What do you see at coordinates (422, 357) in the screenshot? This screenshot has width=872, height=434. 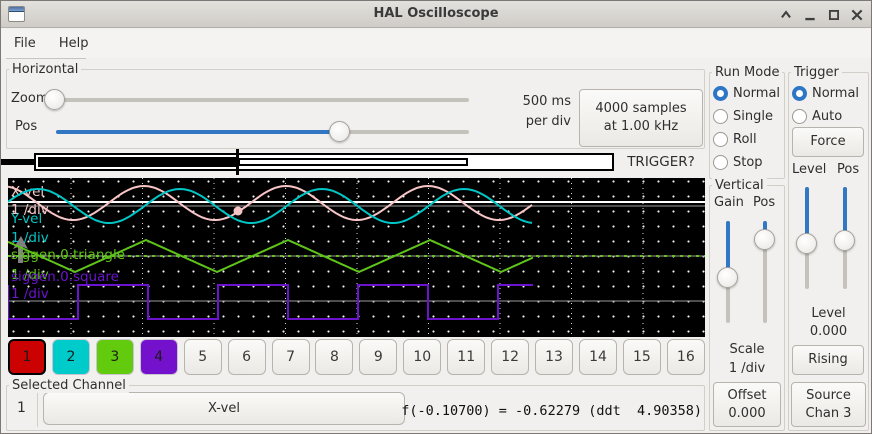 I see `channel-button-10: 10` at bounding box center [422, 357].